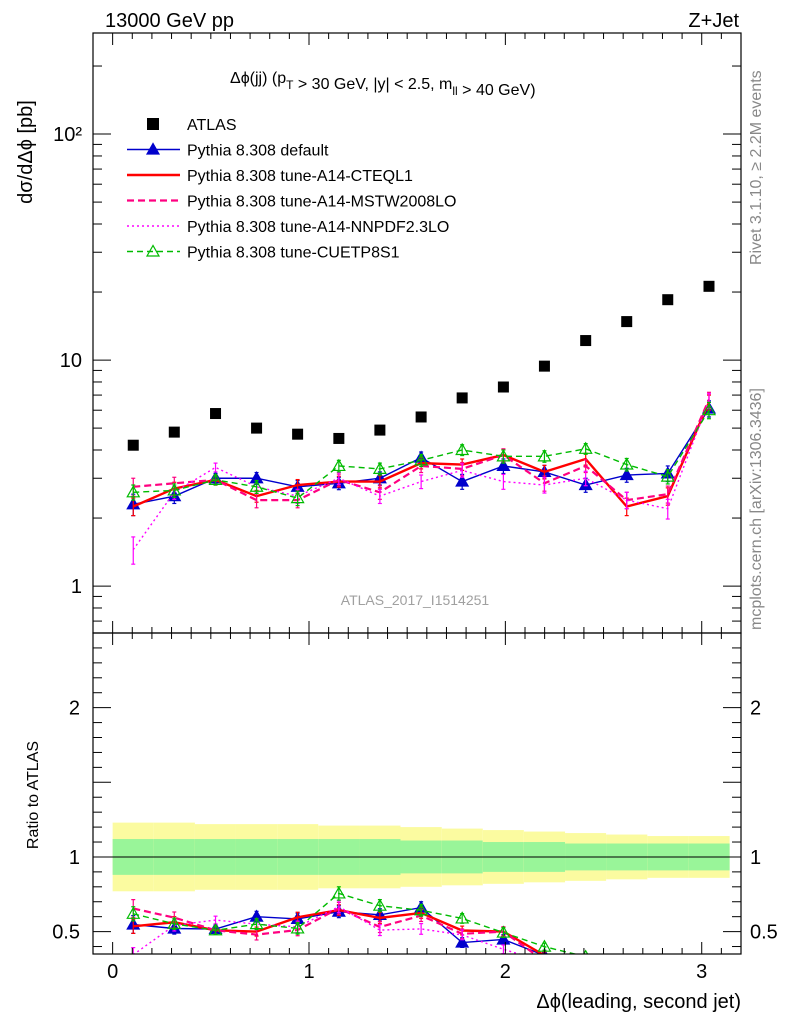 This screenshot has width=786, height=1024. What do you see at coordinates (112, 972) in the screenshot?
I see `x-tick-label: 0` at bounding box center [112, 972].